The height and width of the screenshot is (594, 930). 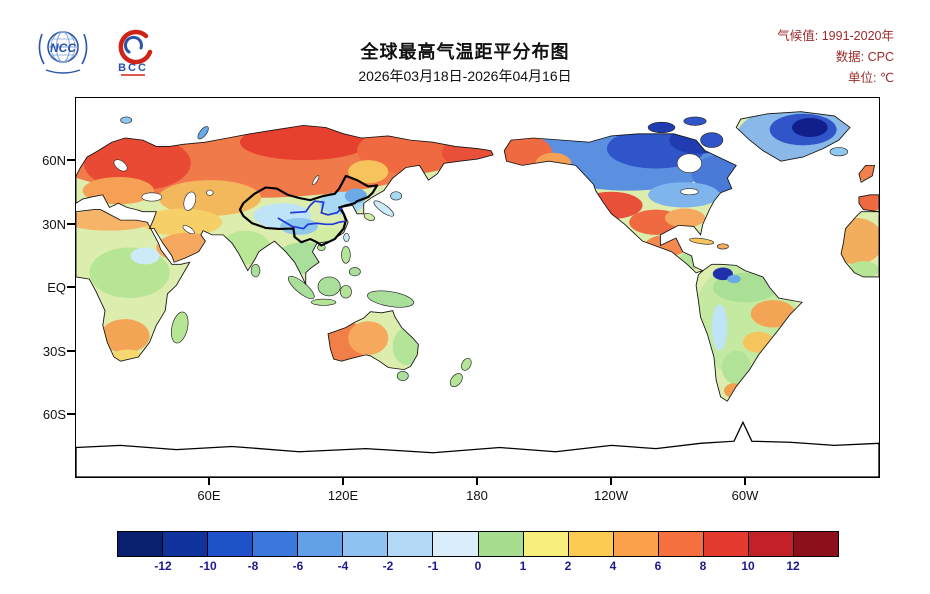 I want to click on yellow-river, so click(x=316, y=208).